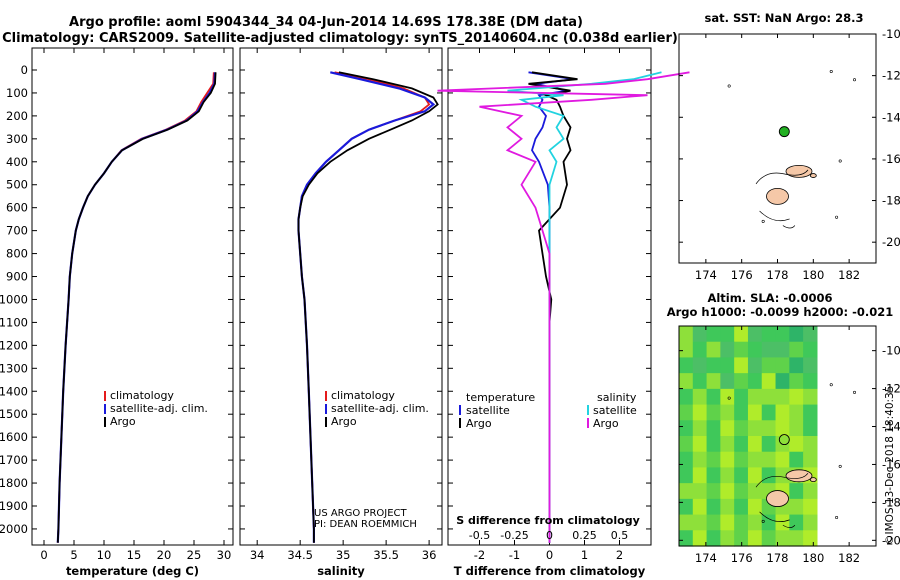  Describe the element at coordinates (584, 307) in the screenshot. I see `series-line-s-satellite` at that location.